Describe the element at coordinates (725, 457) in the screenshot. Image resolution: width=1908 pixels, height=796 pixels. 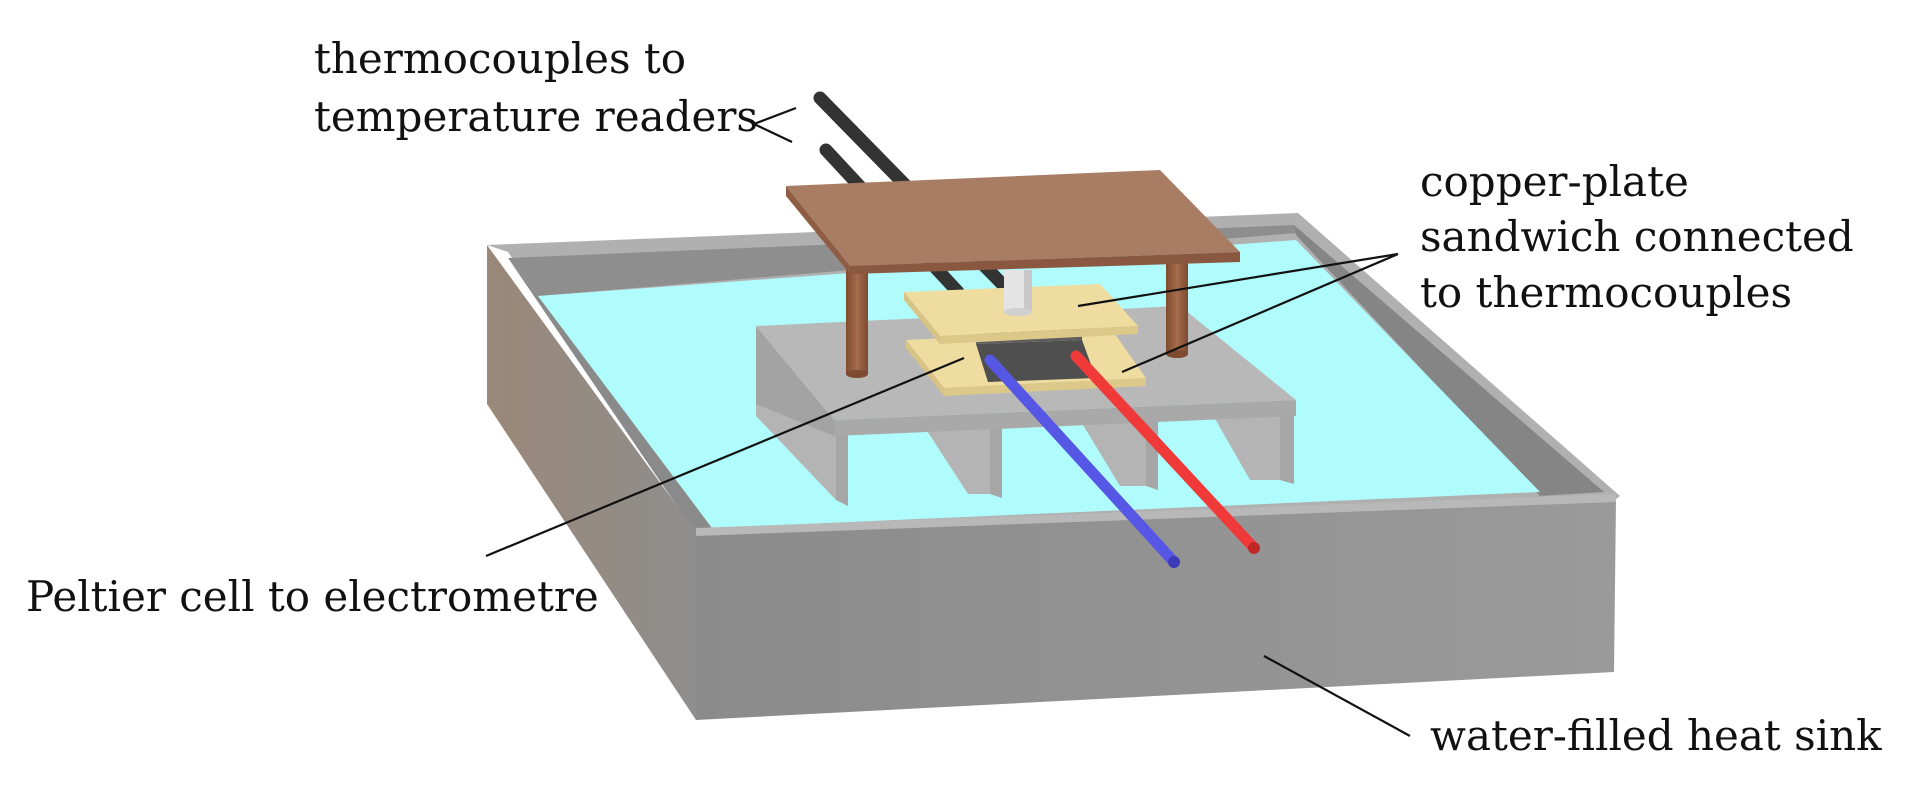
I see `peltier-leader` at that location.